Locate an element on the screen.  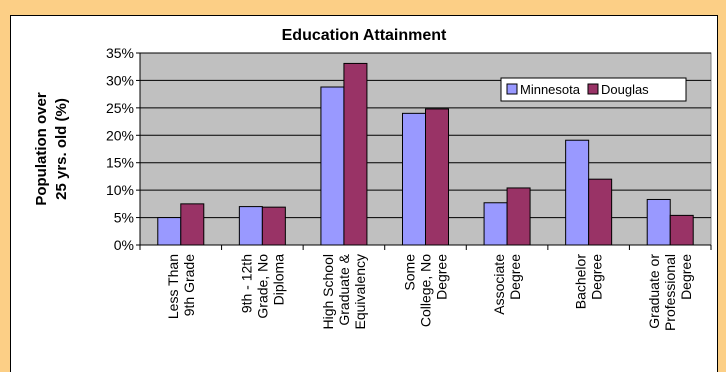
x-tick-label: Associate is located at coordinates (499, 284).